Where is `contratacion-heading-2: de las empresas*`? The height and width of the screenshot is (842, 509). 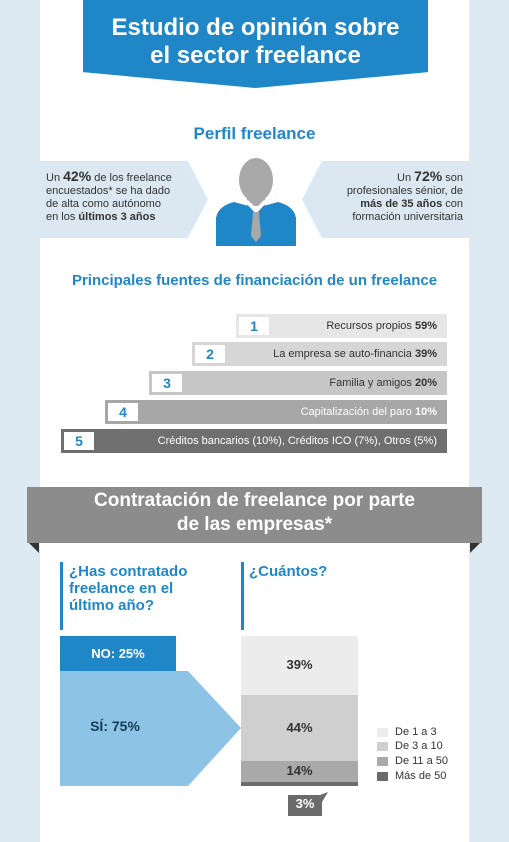 contratacion-heading-2: de las empresas* is located at coordinates (254, 524).